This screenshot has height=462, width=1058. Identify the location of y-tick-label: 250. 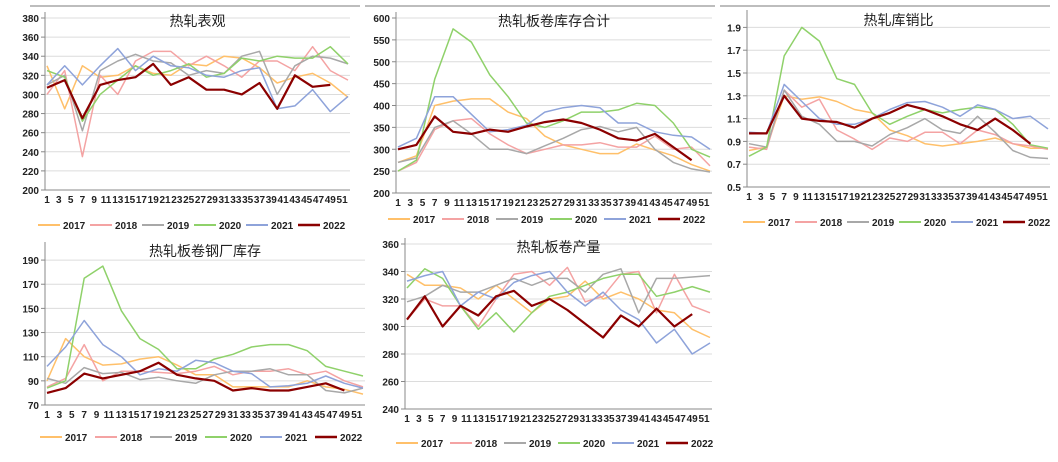
(381, 172).